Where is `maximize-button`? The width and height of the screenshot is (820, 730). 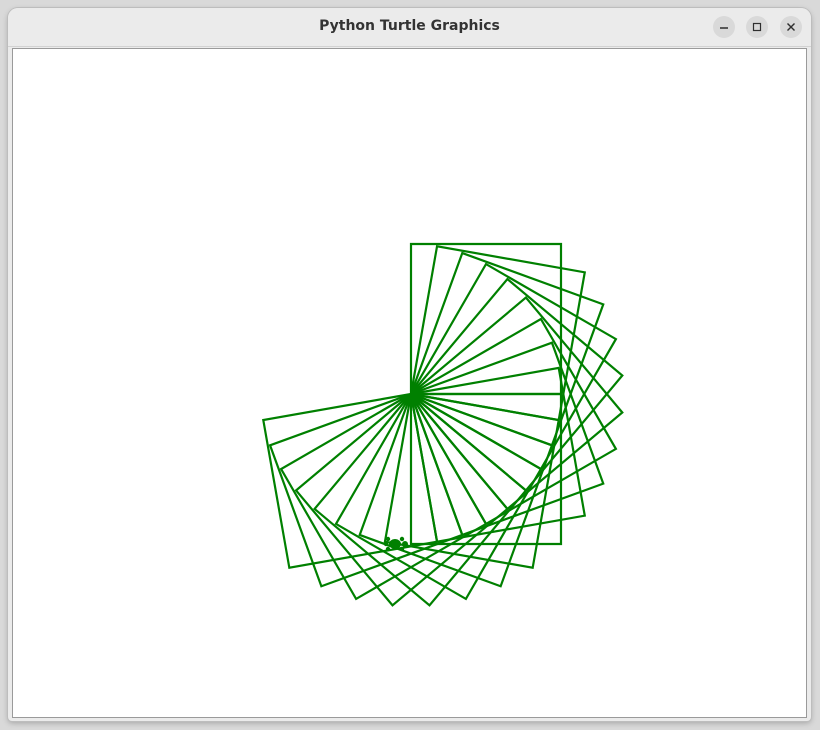
maximize-button is located at coordinates (757, 27).